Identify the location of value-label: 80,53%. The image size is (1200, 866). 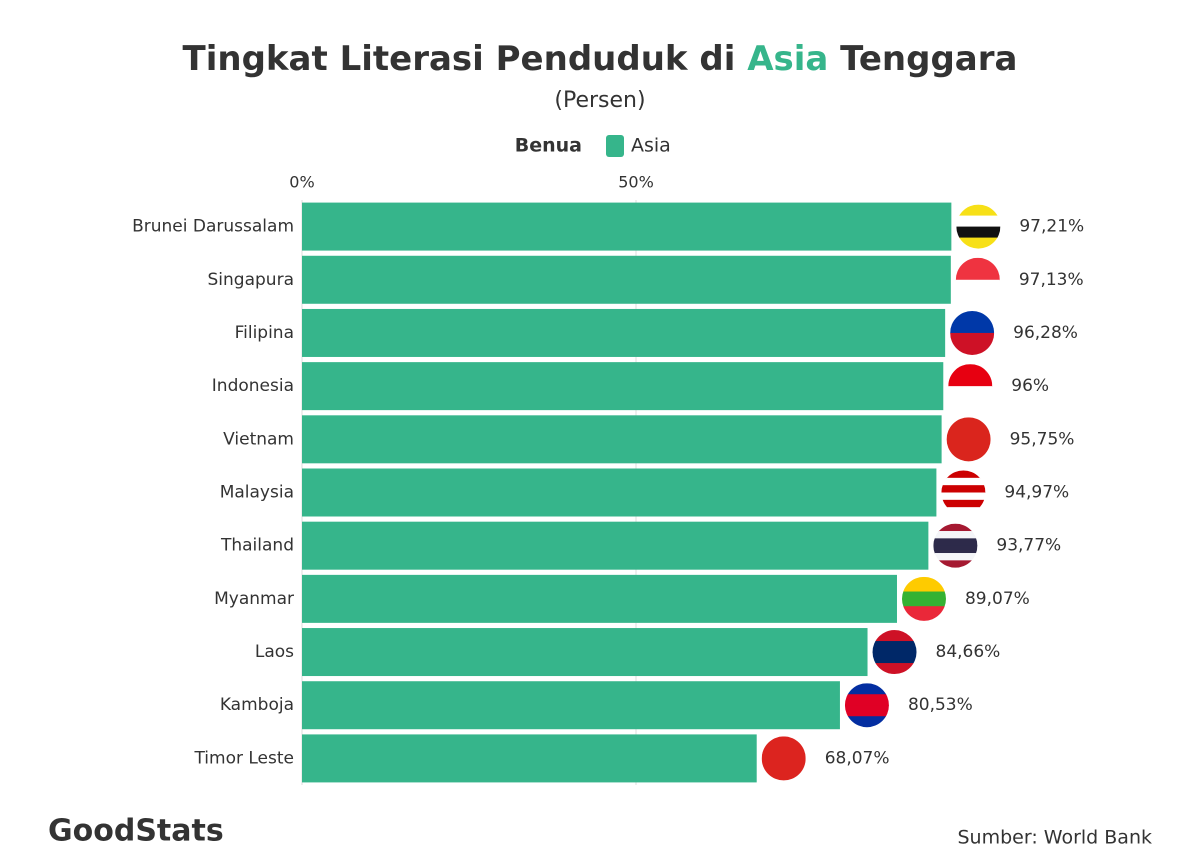
(940, 705).